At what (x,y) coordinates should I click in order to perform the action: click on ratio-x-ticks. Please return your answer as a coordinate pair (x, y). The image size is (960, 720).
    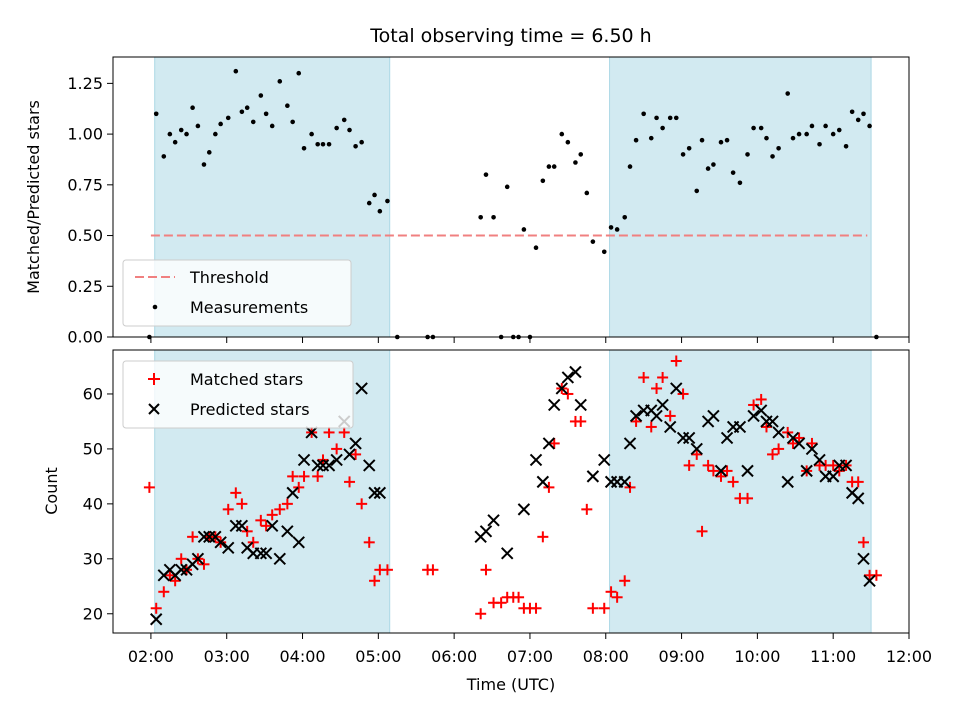
    Looking at the image, I should click on (530, 340).